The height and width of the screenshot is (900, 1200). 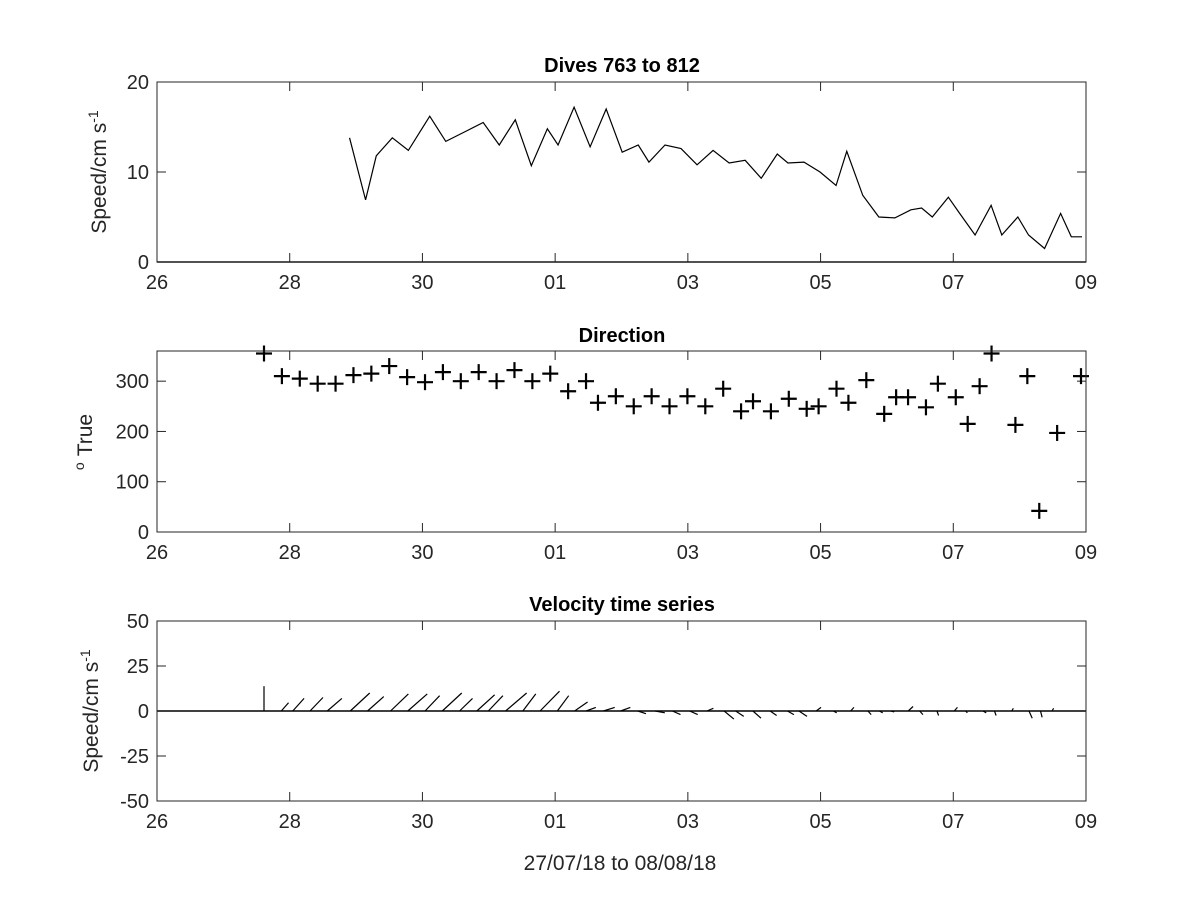 What do you see at coordinates (134, 802) in the screenshot?
I see `y-tick-label: -50` at bounding box center [134, 802].